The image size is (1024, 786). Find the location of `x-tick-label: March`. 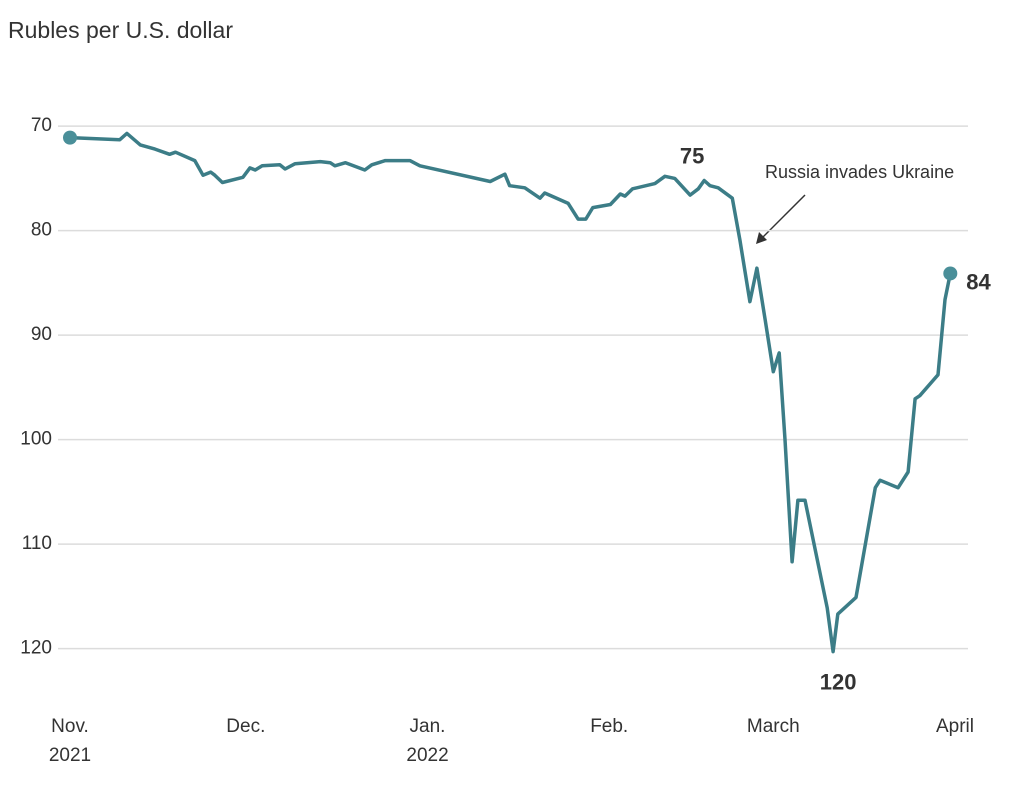

x-tick-label: March is located at coordinates (773, 726).